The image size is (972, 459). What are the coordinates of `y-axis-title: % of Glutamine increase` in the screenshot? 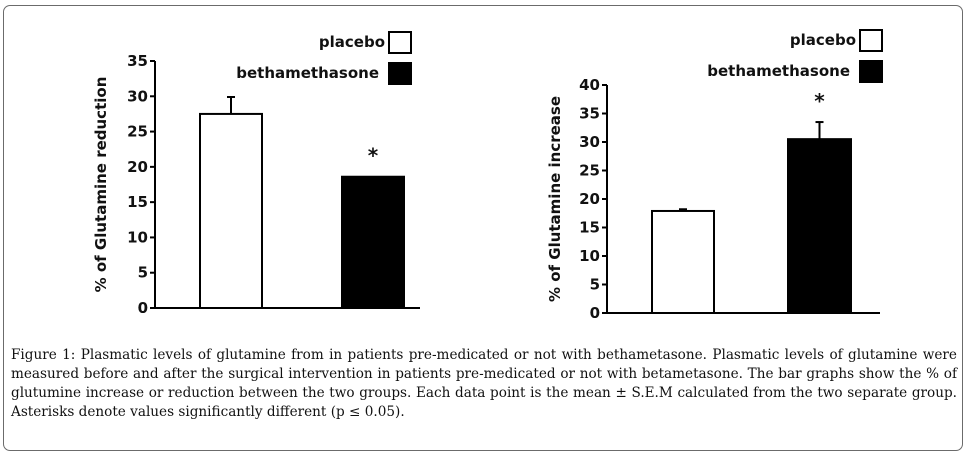 It's located at (555, 199).